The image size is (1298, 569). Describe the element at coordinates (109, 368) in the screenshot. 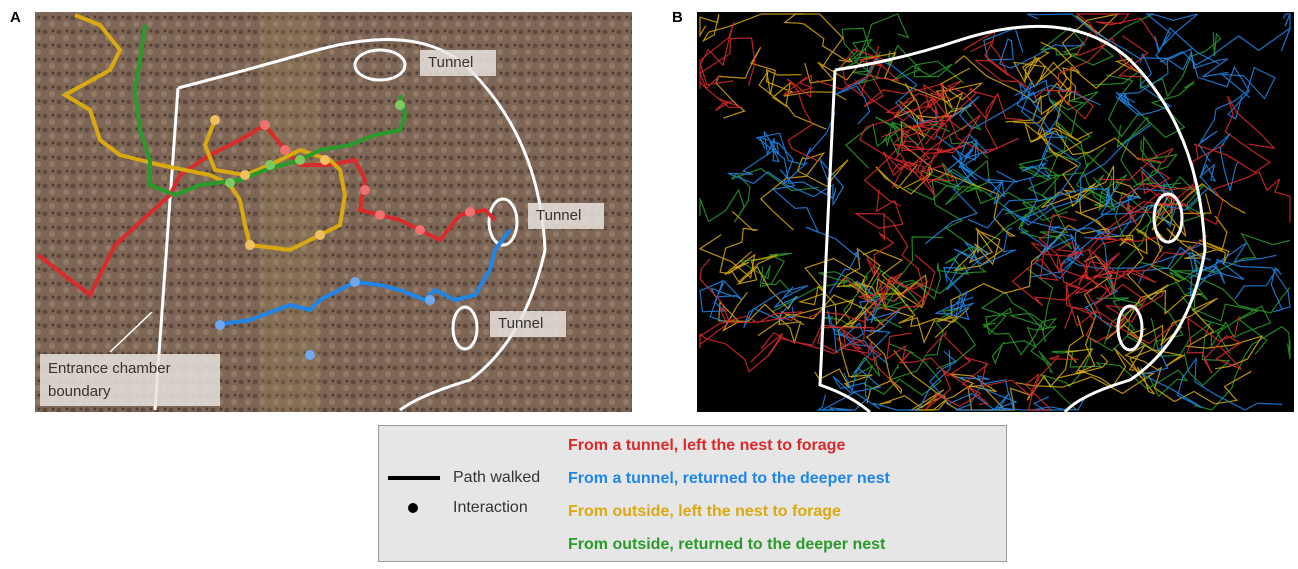

I see `boundary-label: Entrance chamber` at that location.